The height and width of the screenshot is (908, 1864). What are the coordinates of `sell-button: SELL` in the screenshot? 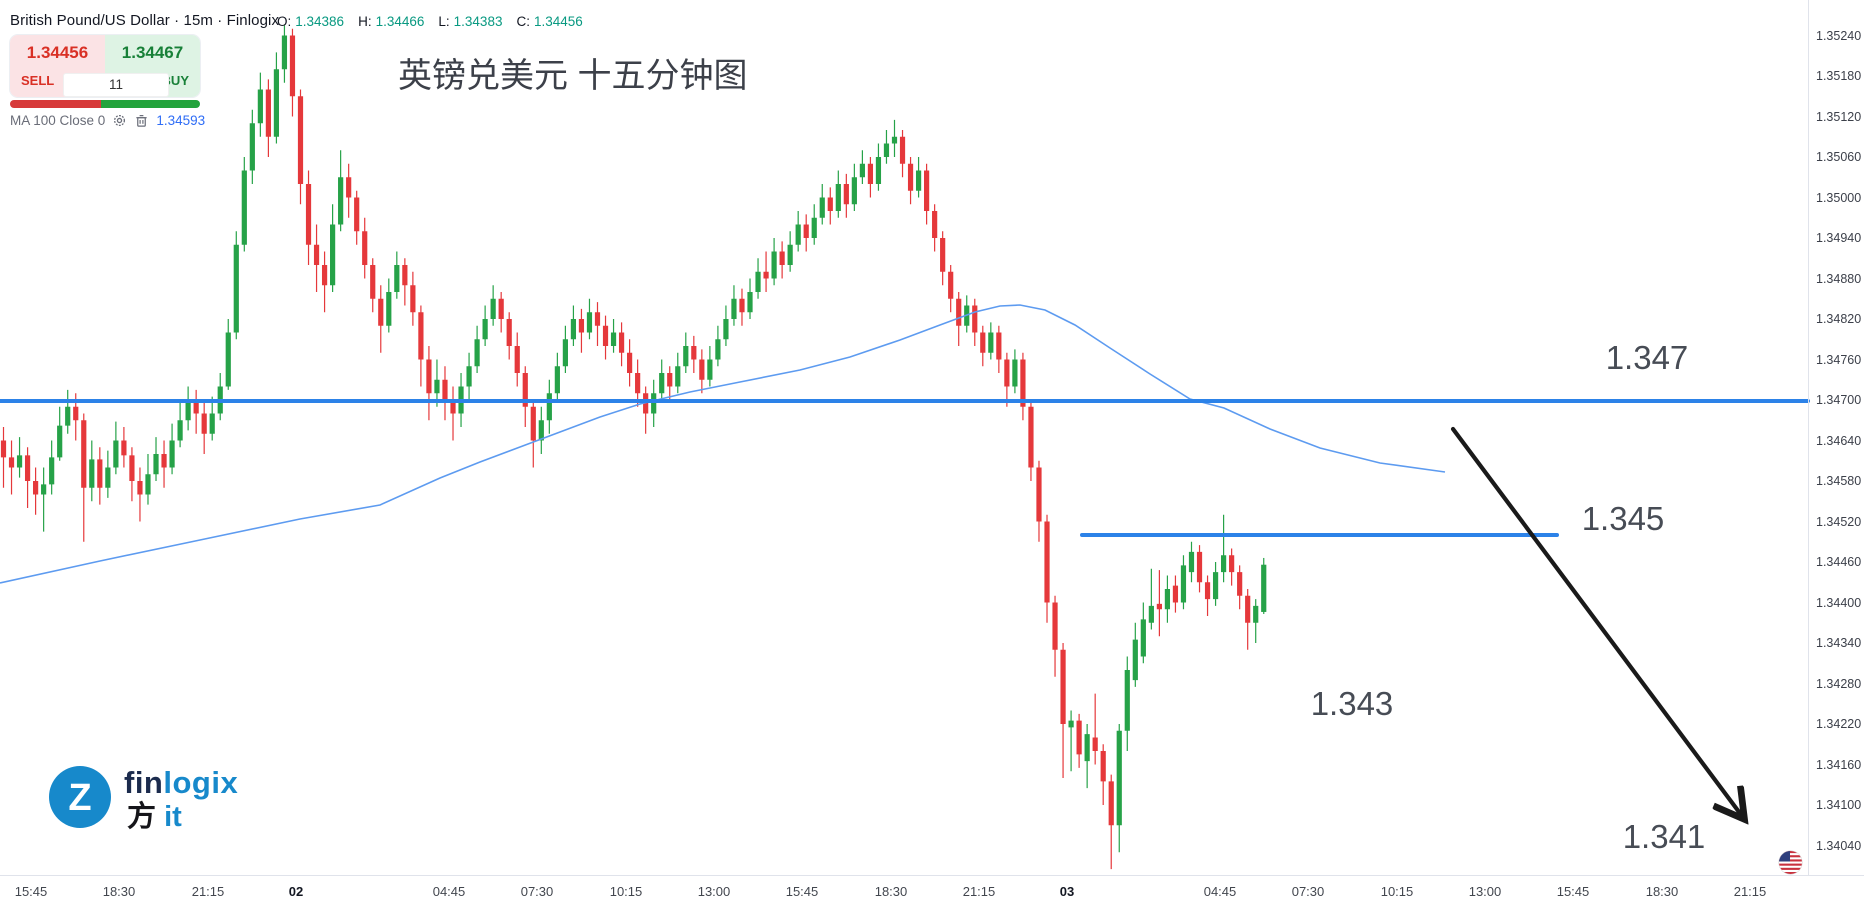 It's located at (38, 80).